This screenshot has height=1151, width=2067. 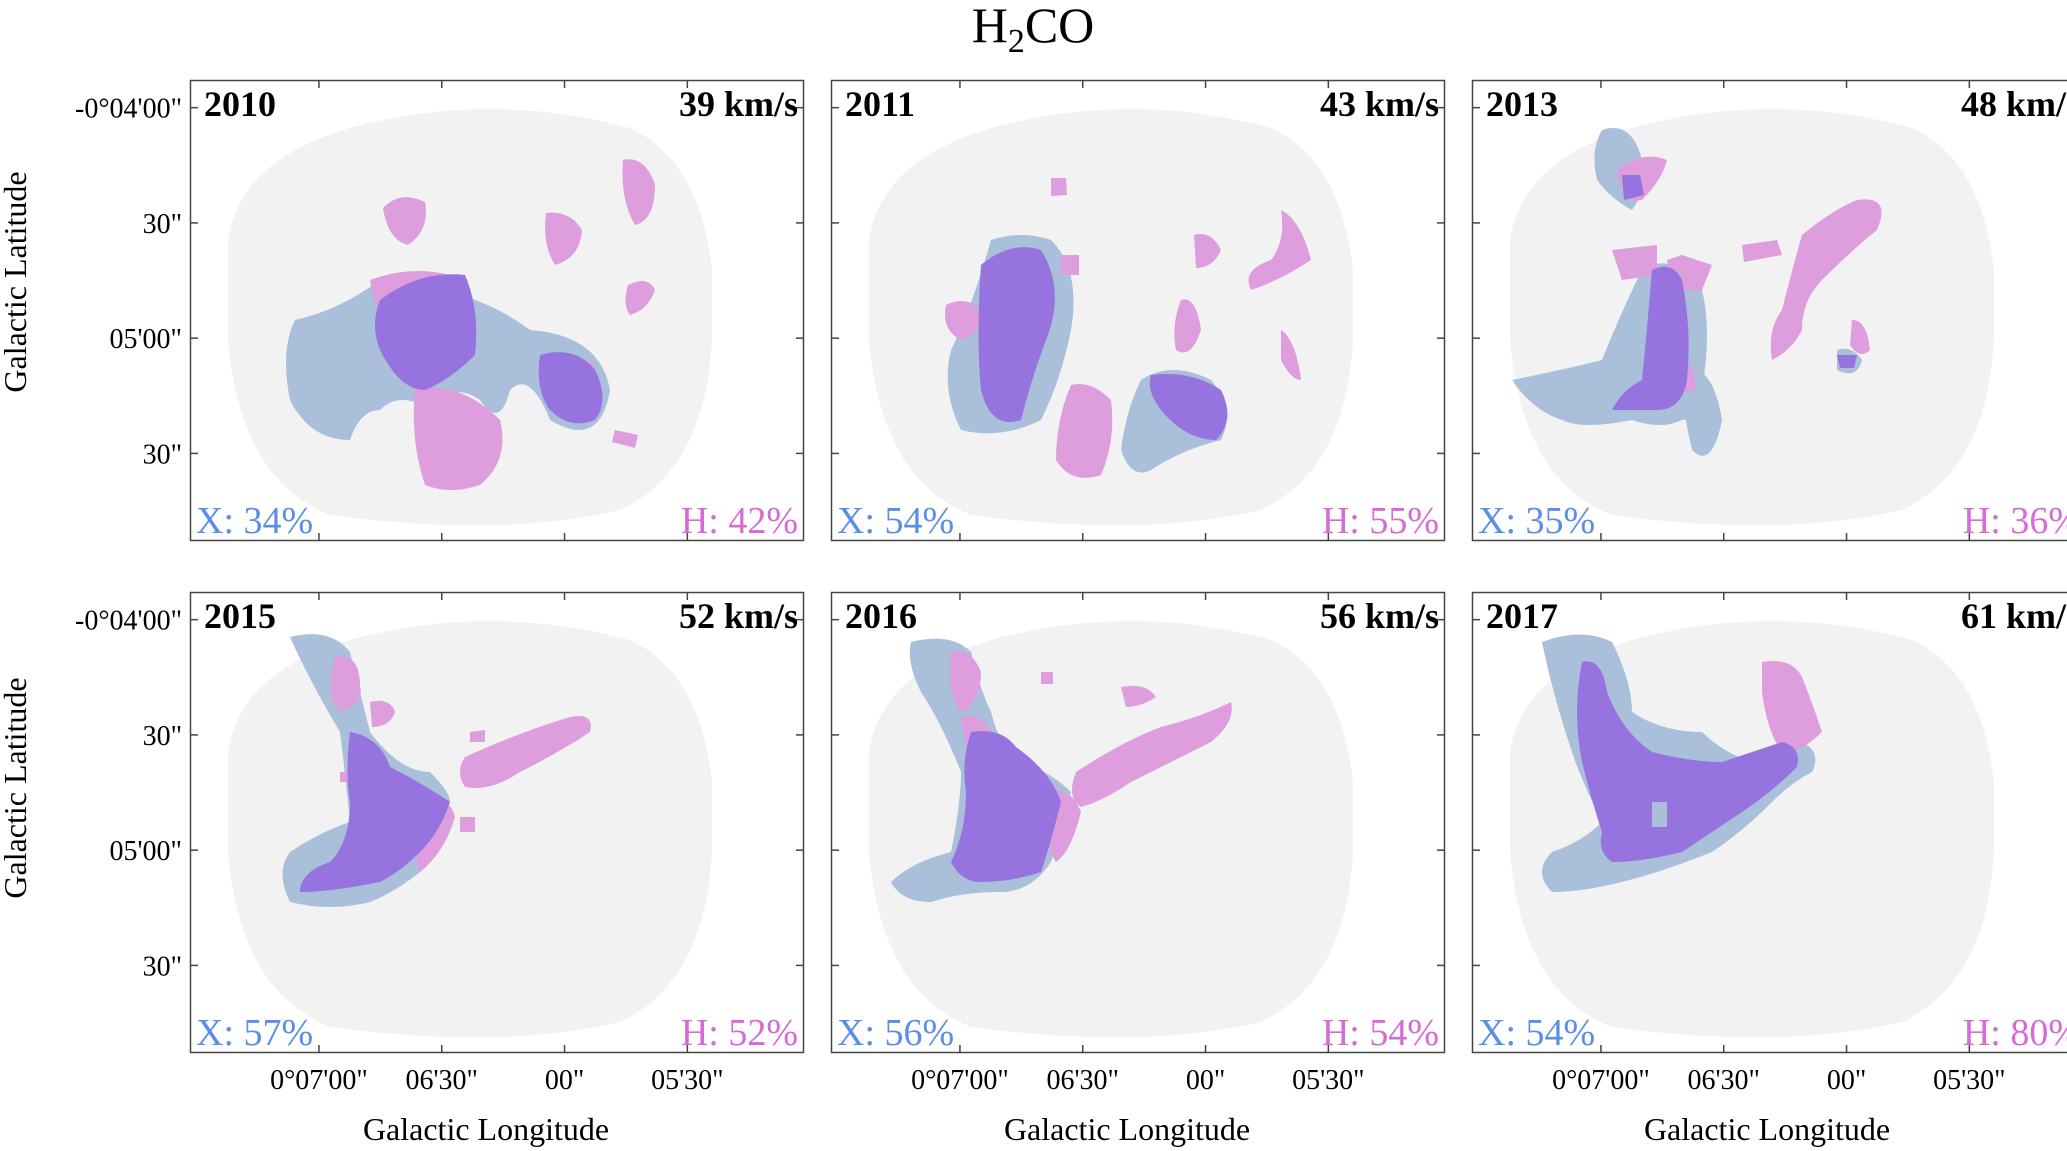 I want to click on x-axis-label-middle: Galactic Longitude, so click(x=1127, y=1129).